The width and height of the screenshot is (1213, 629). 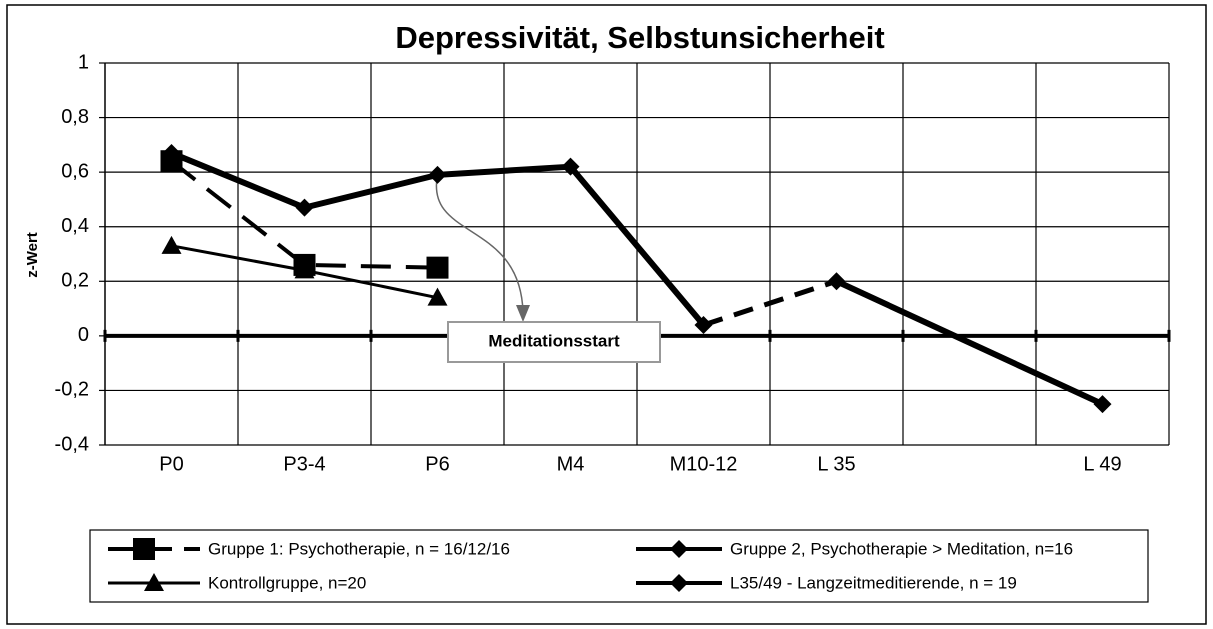 I want to click on annotation: Meditationsstart, so click(x=554, y=340).